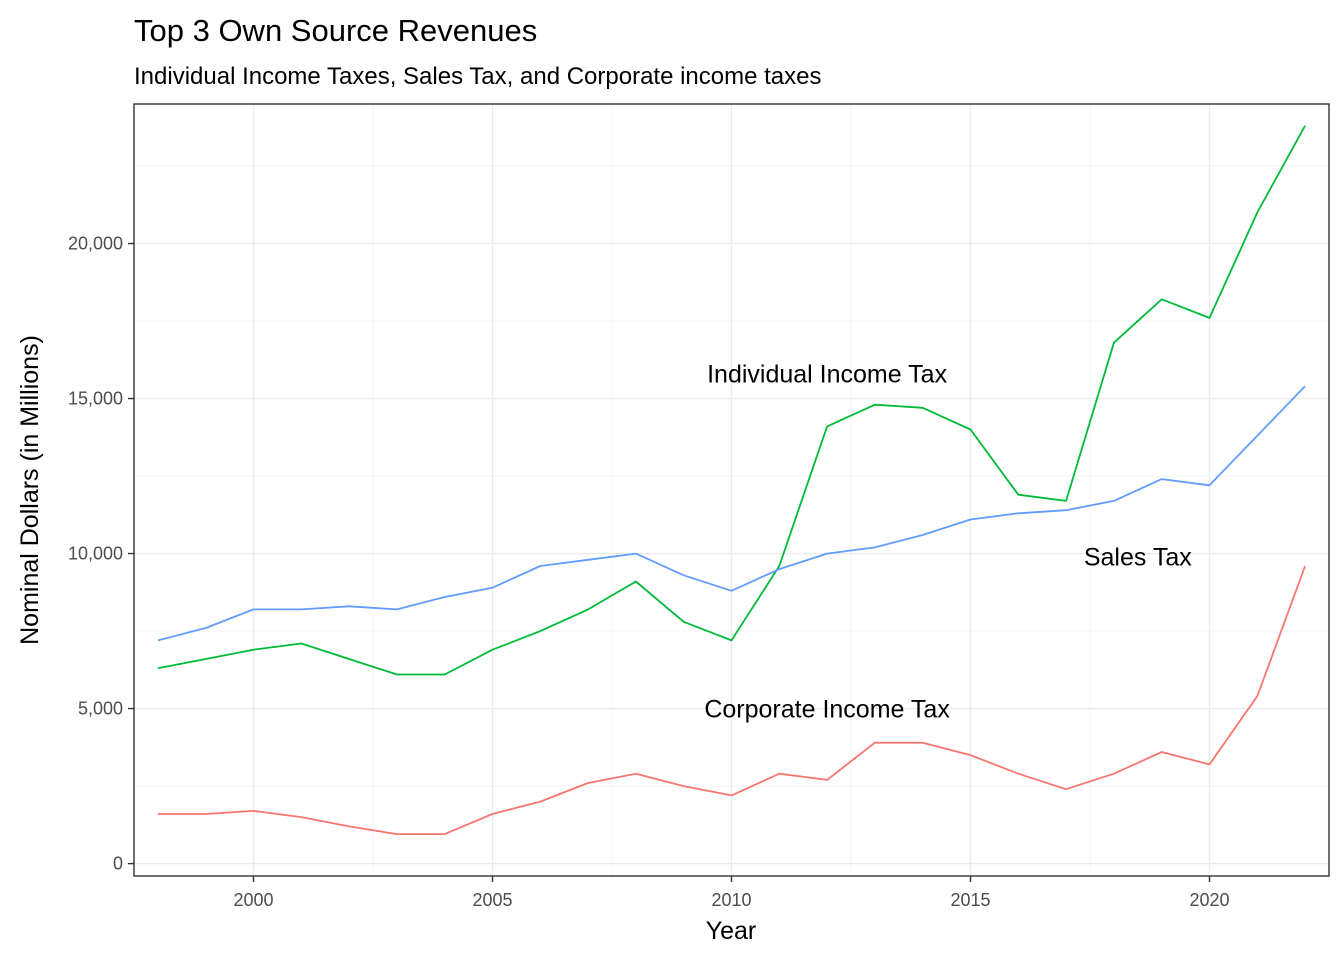 The height and width of the screenshot is (960, 1344). Describe the element at coordinates (95, 244) in the screenshot. I see `y-tick-label: 20,000` at that location.